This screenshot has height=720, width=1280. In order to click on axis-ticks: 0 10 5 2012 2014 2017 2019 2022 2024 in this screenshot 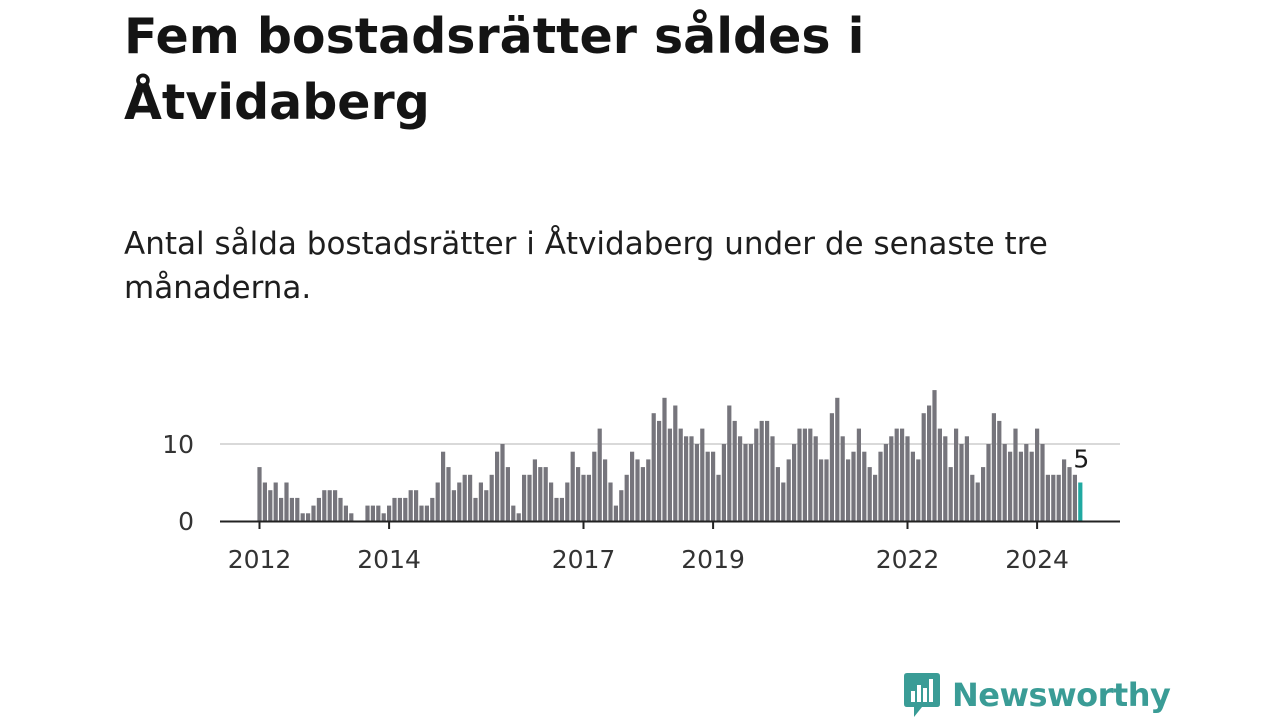, I will do `click(625, 502)`.